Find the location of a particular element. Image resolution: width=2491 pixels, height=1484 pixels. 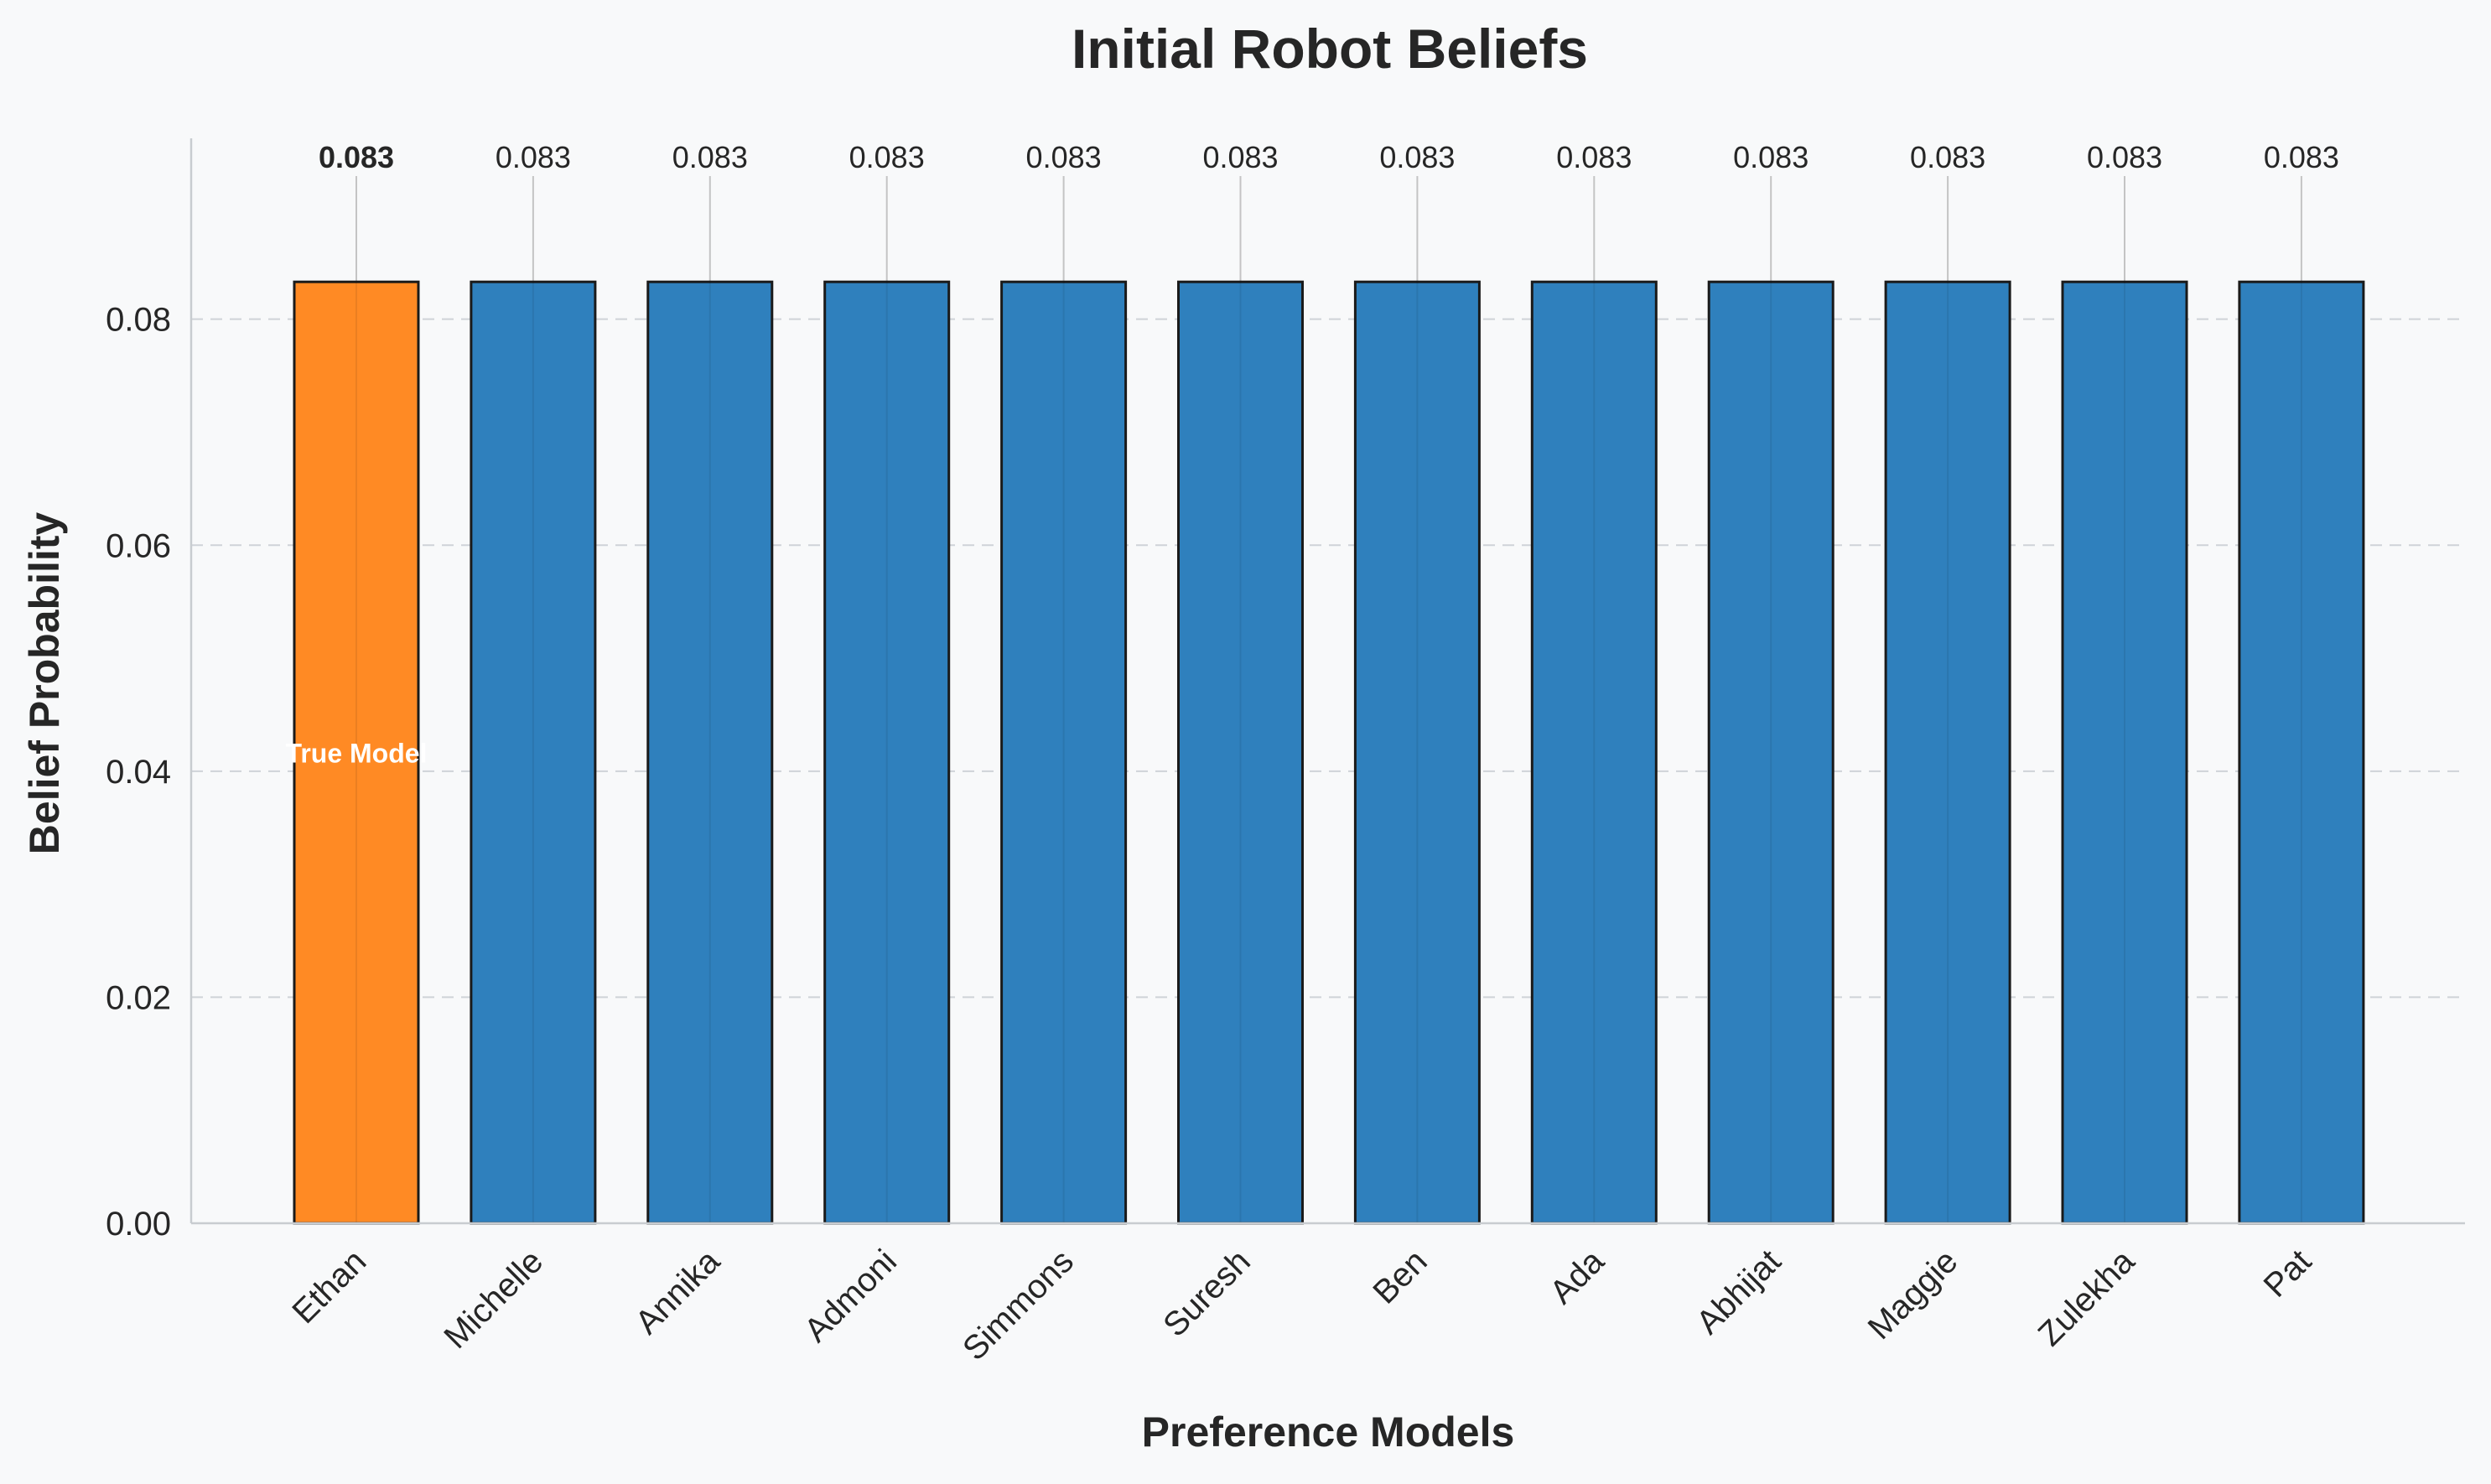

x-tick-label: Ethan is located at coordinates (329, 1287).